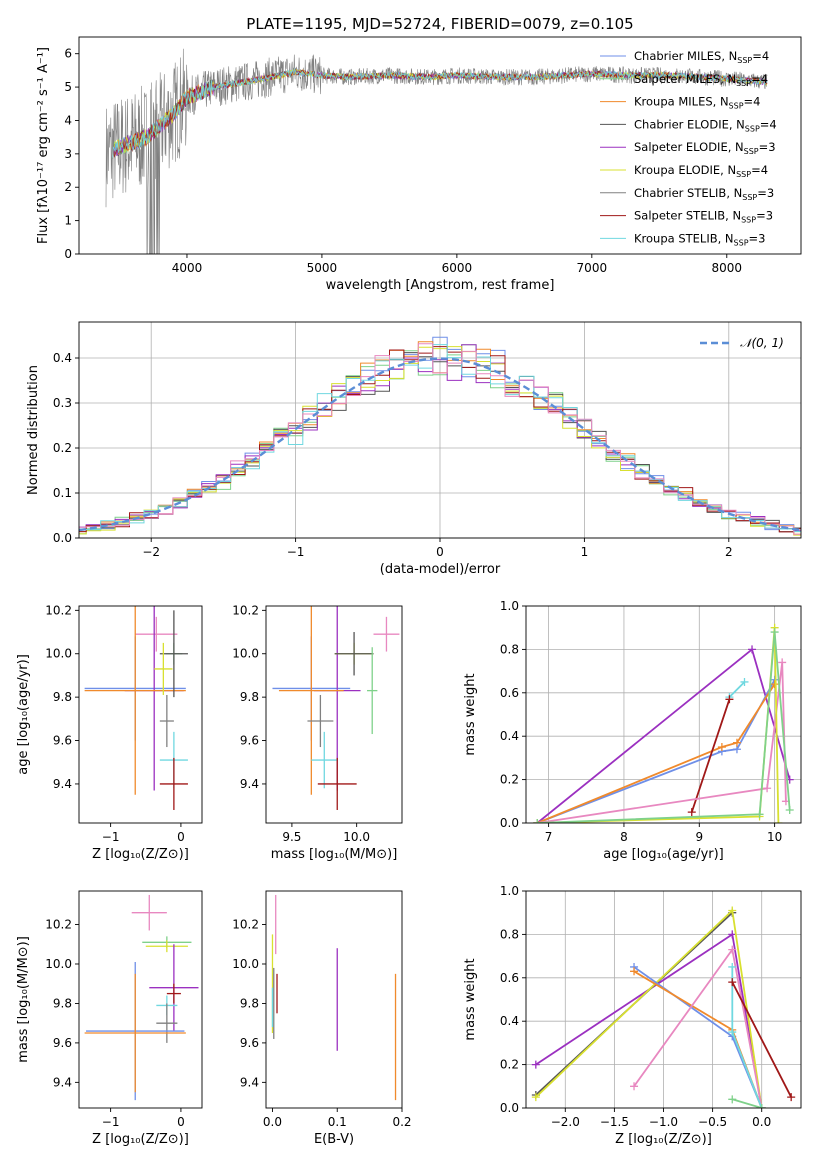  What do you see at coordinates (336, 708) in the screenshot?
I see `mass_age-plot-area` at bounding box center [336, 708].